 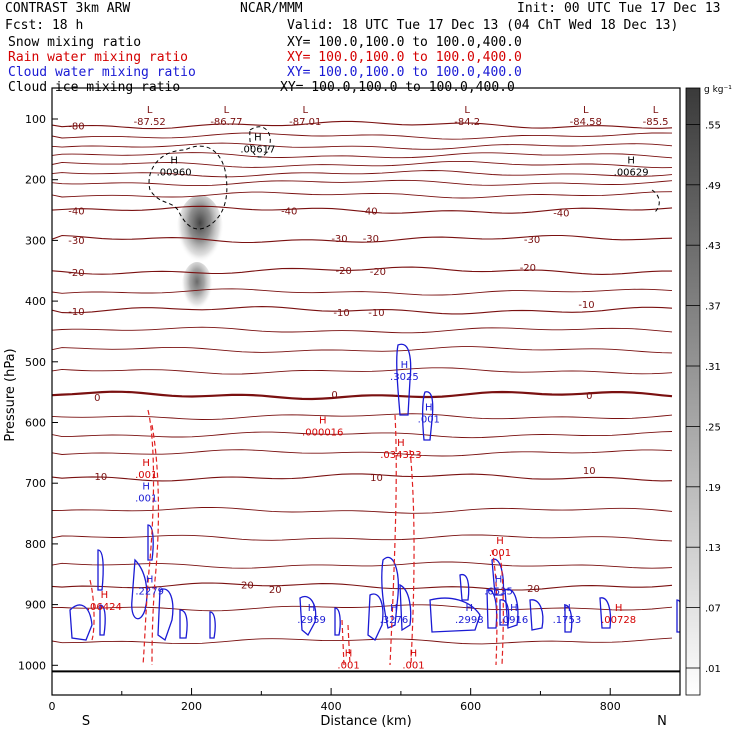 I want to click on y-tick-label: 100, so click(x=35, y=119).